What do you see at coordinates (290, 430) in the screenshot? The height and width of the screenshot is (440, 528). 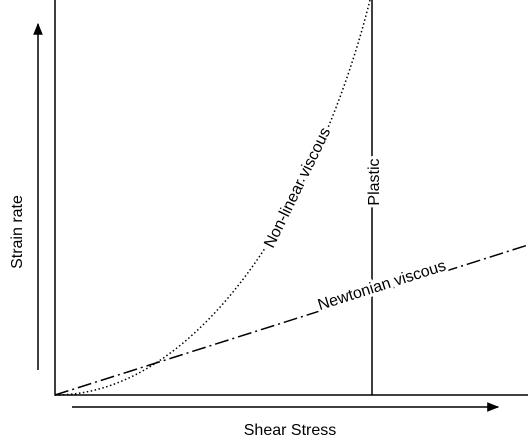 I see `x-axis-label: Shear Stress` at bounding box center [290, 430].